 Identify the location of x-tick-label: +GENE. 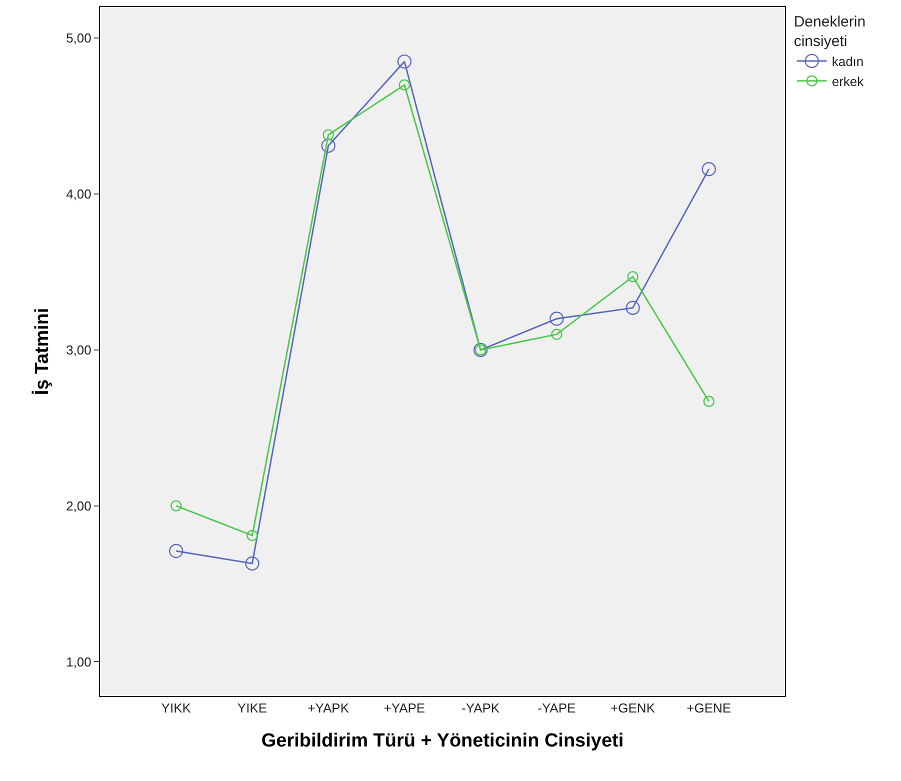
(709, 708).